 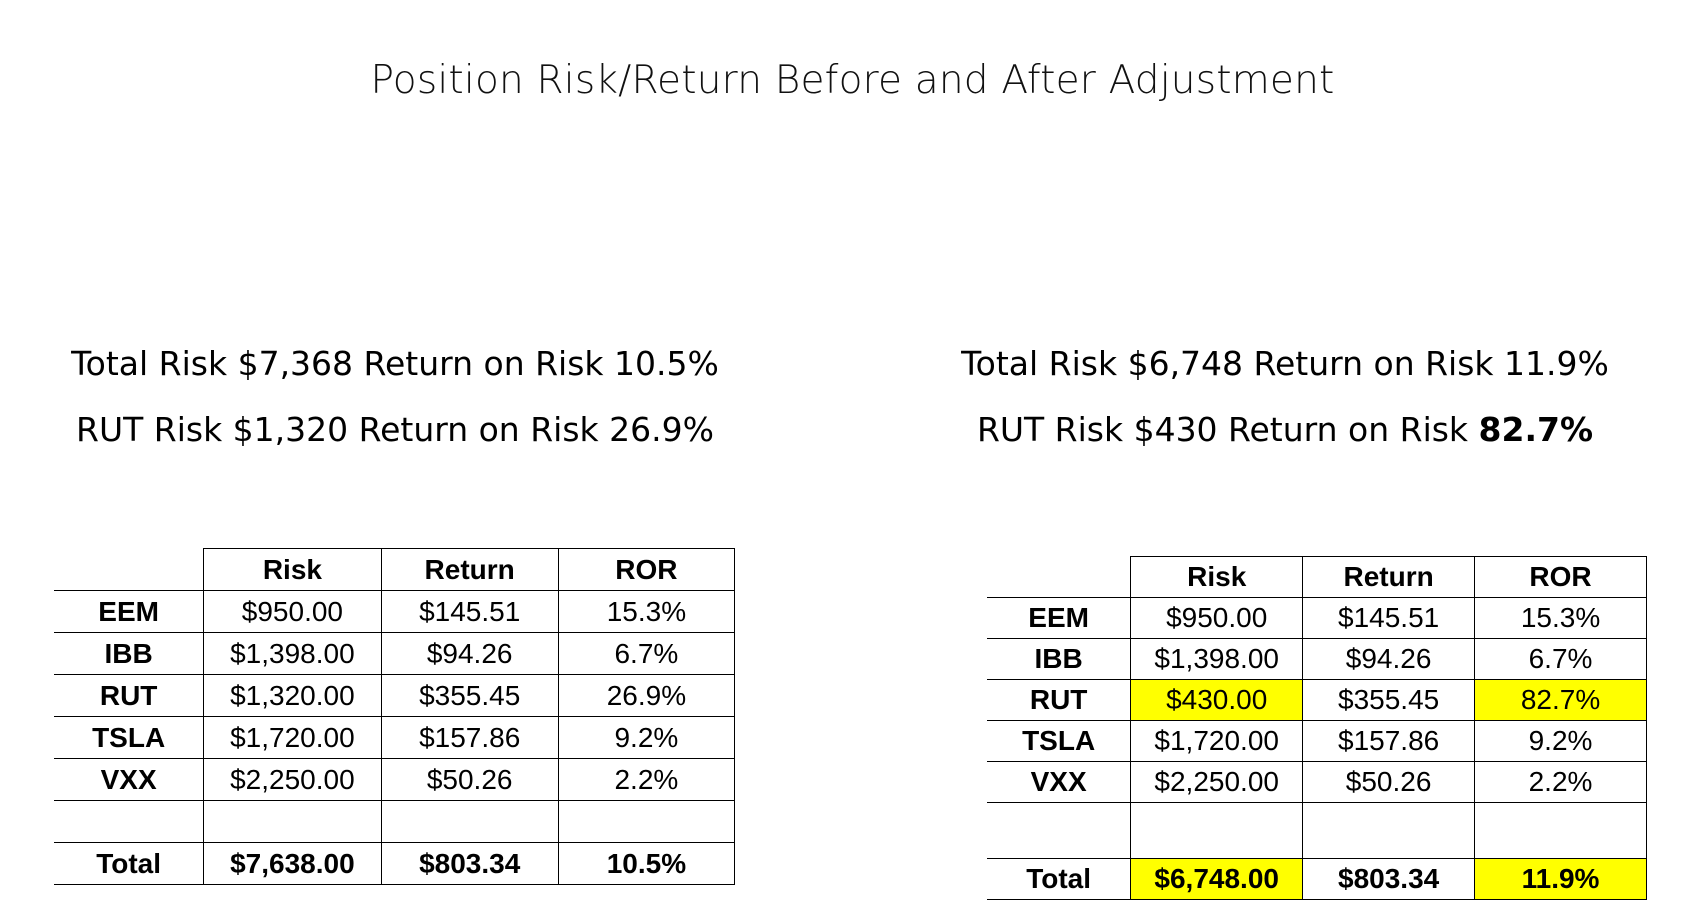 I want to click on total-risk-cell: $7,638.00, so click(x=292, y=863).